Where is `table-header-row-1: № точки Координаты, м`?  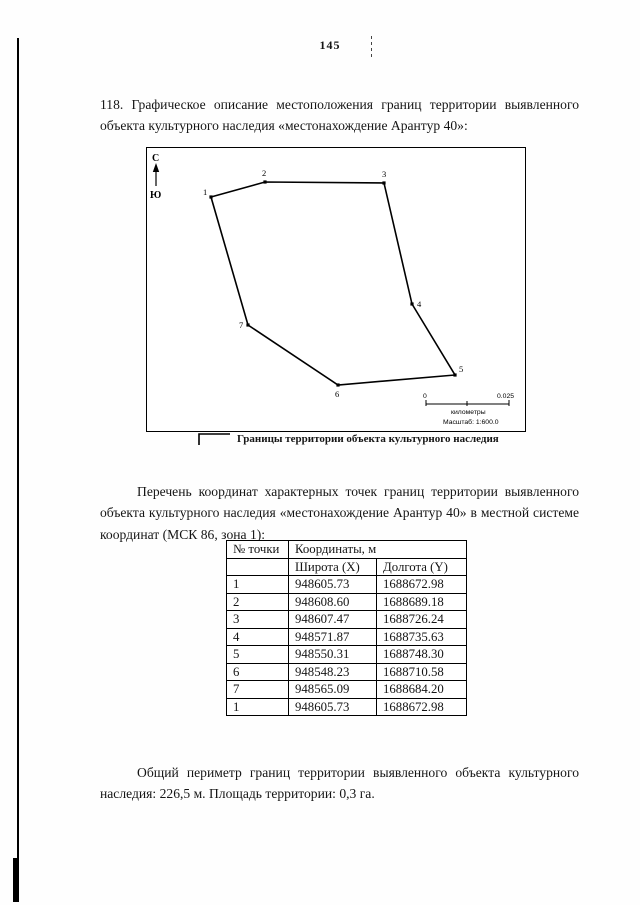 table-header-row-1: № точки Координаты, м is located at coordinates (346, 549).